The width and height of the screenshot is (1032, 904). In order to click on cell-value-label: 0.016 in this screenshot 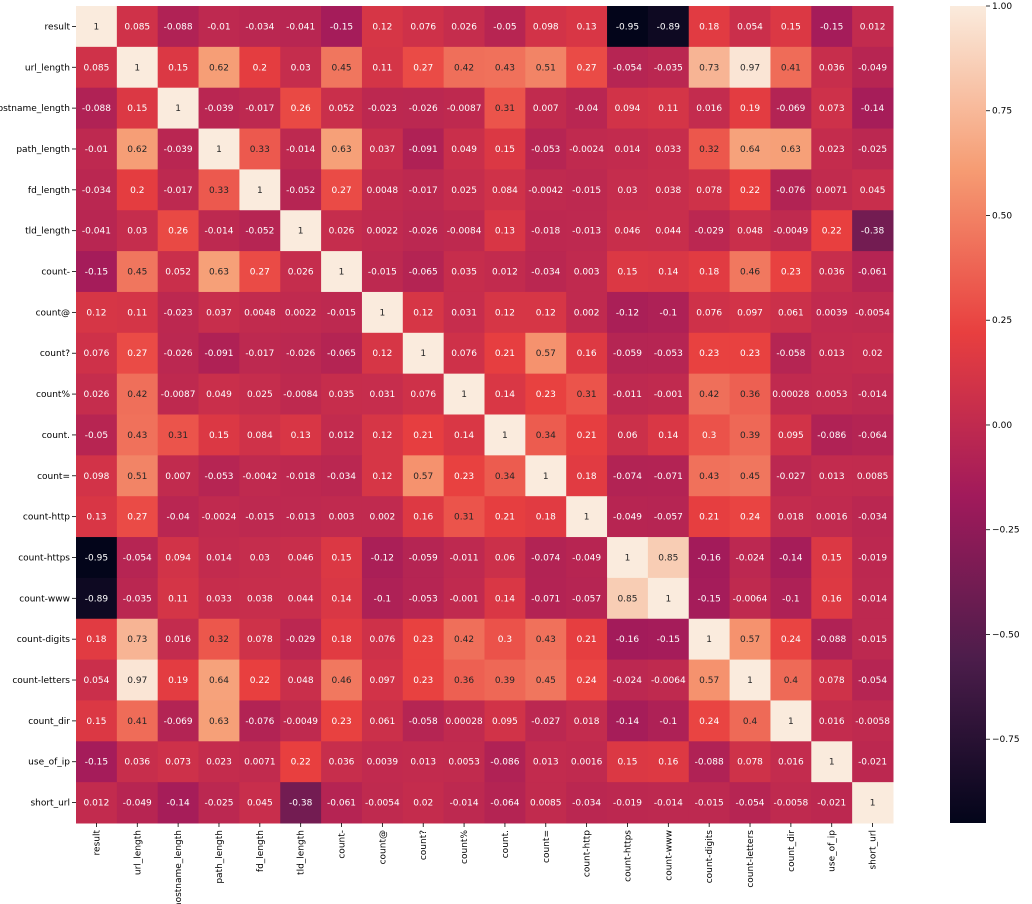, I will do `click(709, 109)`.